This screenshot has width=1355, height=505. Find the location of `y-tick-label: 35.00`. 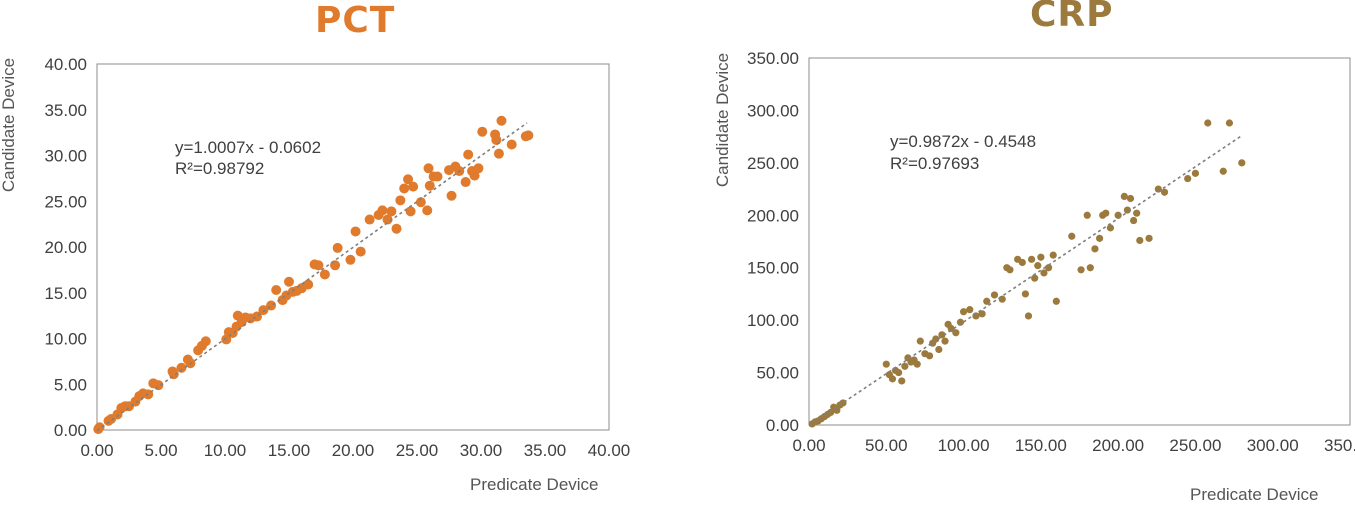

y-tick-label: 35.00 is located at coordinates (65, 110).